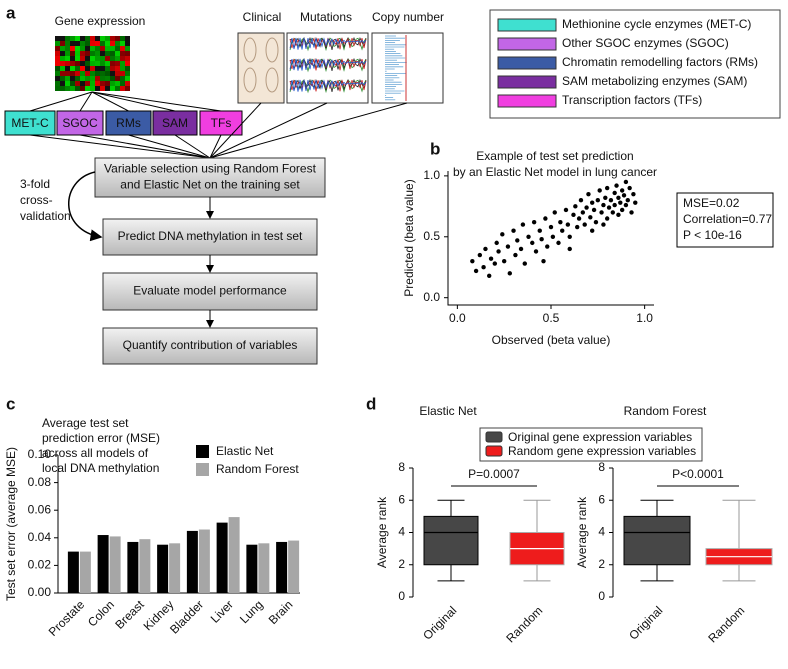 Image resolution: width=788 pixels, height=669 pixels. Describe the element at coordinates (457, 318) in the screenshot. I see `x-tick-label: 0.0` at that location.